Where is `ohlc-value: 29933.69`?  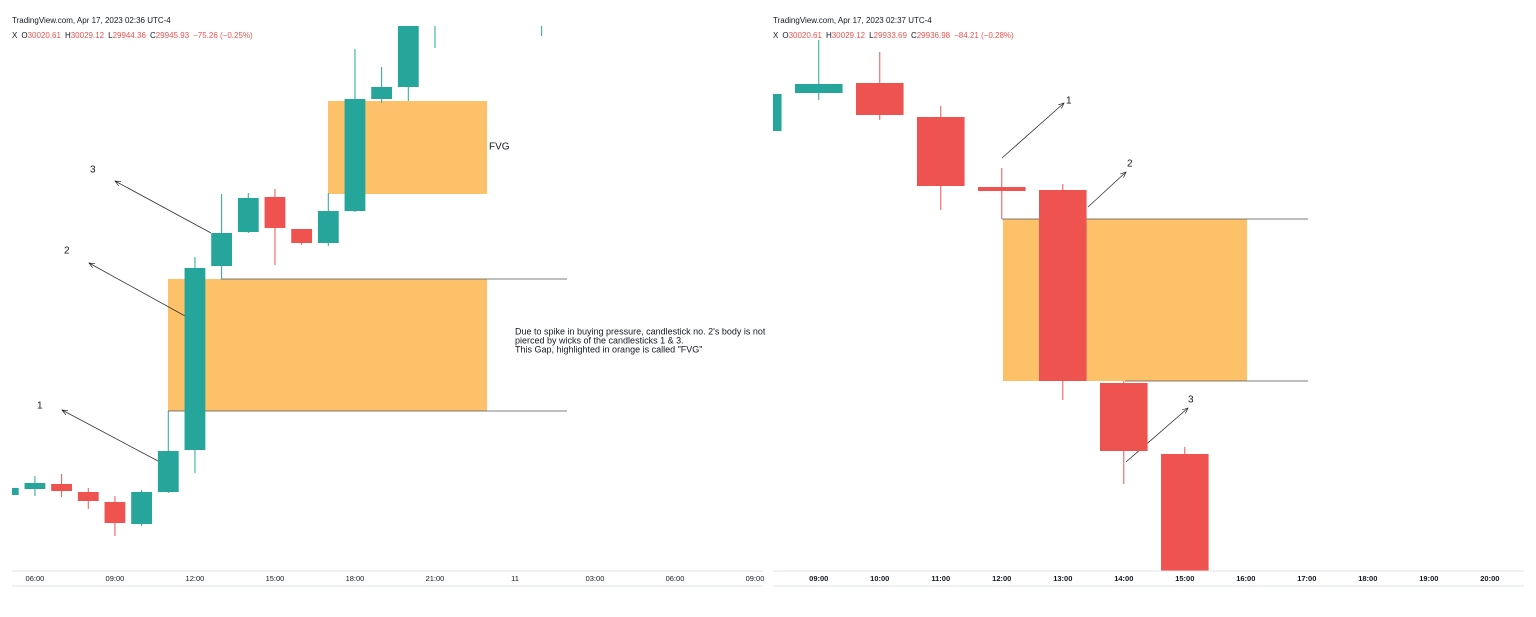 ohlc-value: 29933.69 is located at coordinates (891, 35).